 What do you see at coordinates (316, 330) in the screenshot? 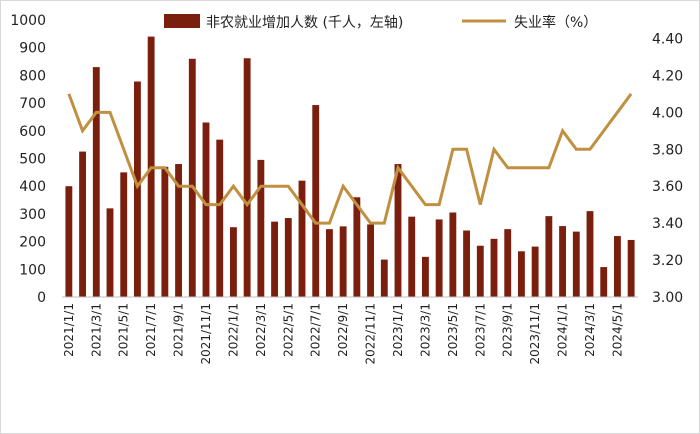
I see `x-tick-label: 2022/7/1` at bounding box center [316, 330].